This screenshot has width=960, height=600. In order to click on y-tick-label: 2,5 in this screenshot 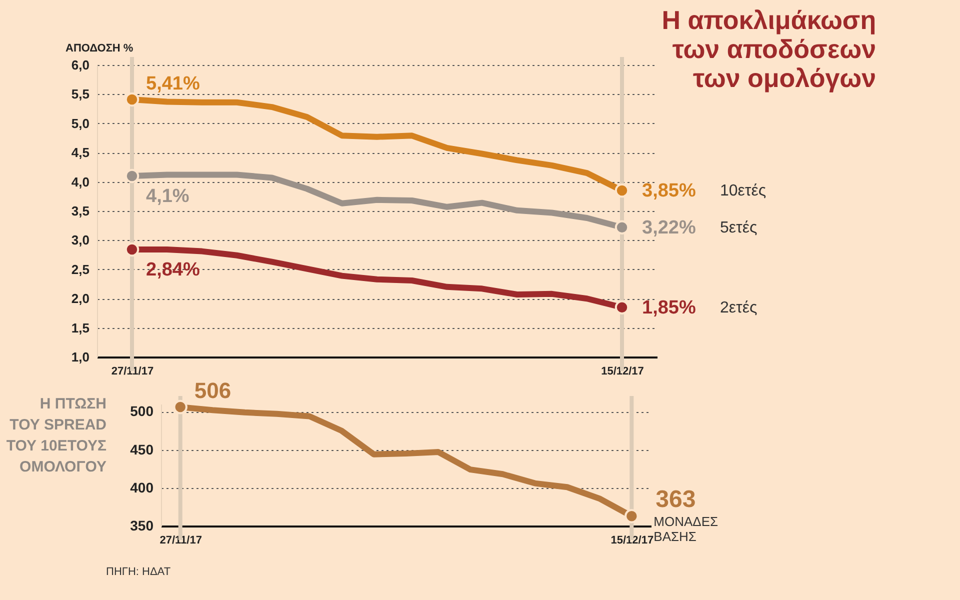, I will do `click(80, 269)`.